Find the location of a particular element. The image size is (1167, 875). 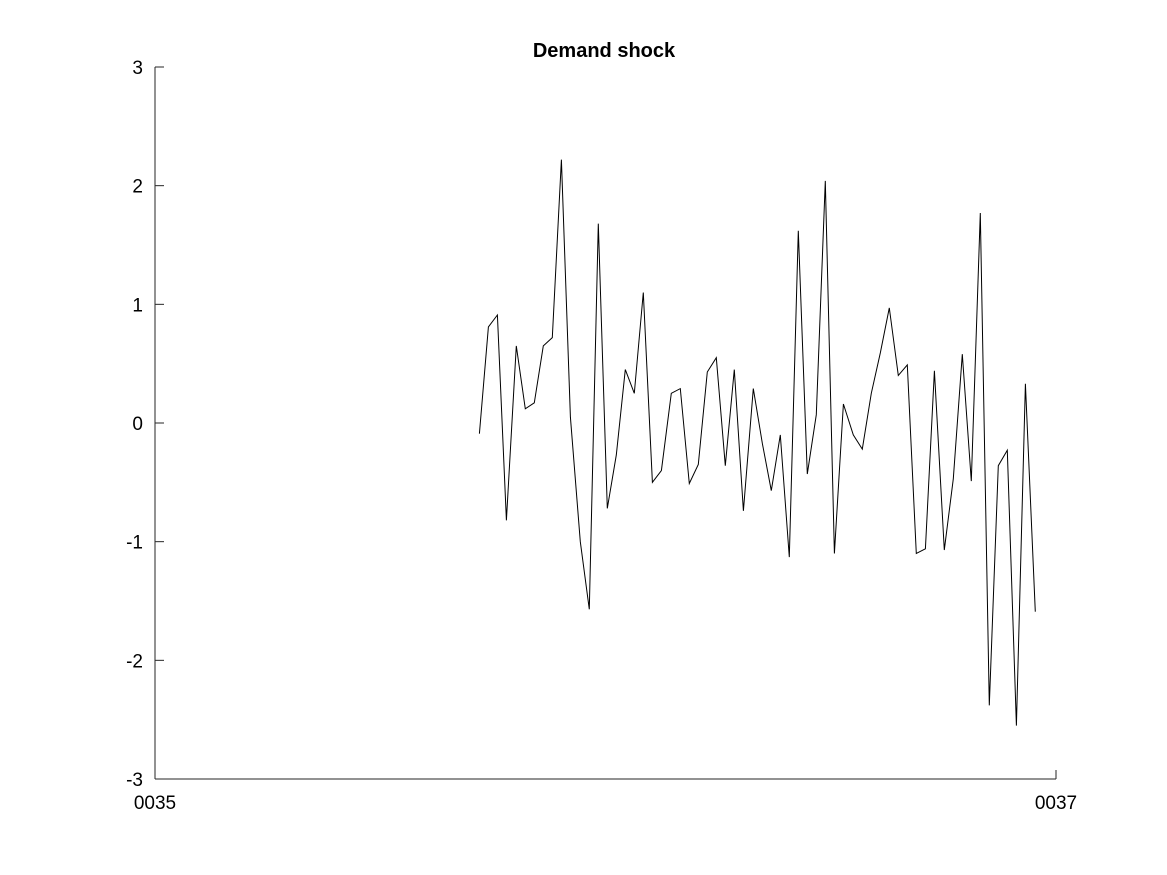

y-tick-label: 1 is located at coordinates (137, 305).